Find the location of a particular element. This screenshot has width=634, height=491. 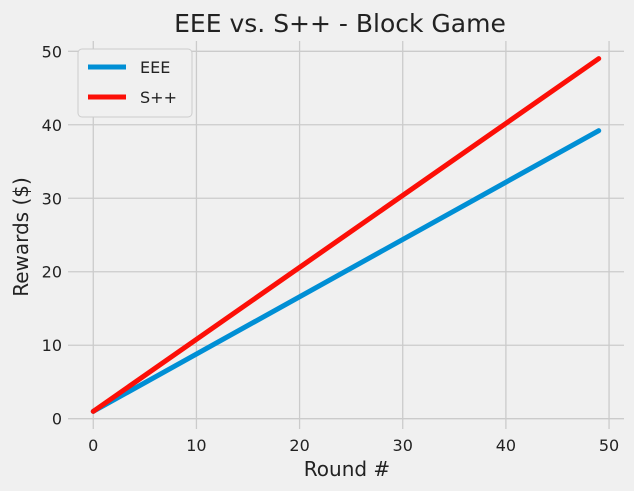

legend-label: S++ is located at coordinates (158, 97).